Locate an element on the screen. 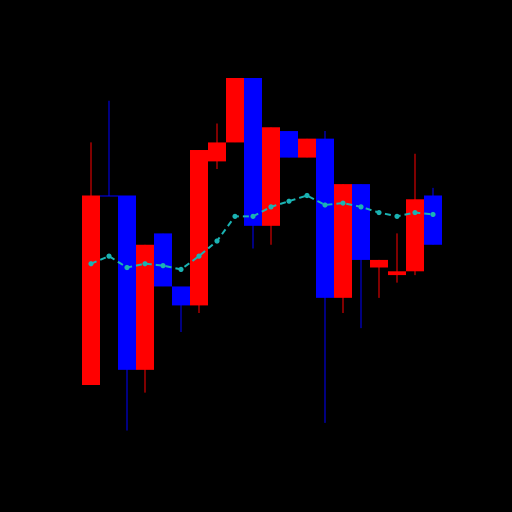 The width and height of the screenshot is (512, 512). moving-average-line is located at coordinates (262, 232).